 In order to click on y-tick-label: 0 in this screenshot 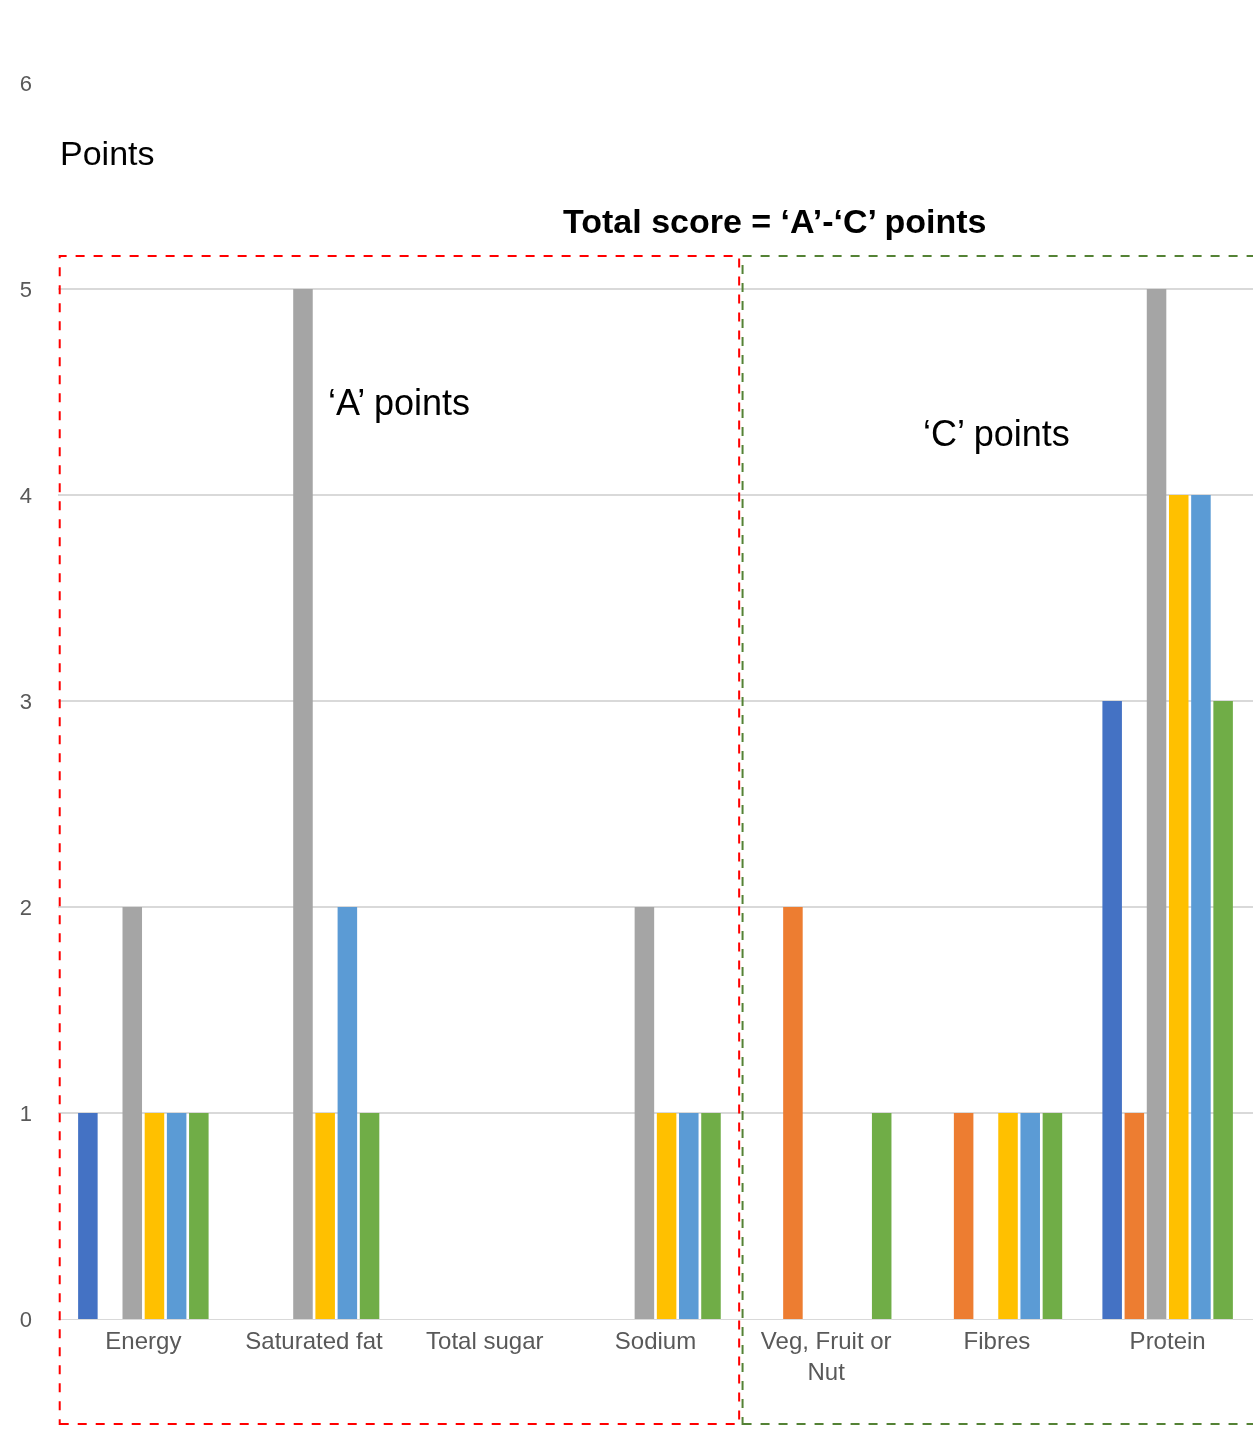, I will do `click(25, 1319)`.